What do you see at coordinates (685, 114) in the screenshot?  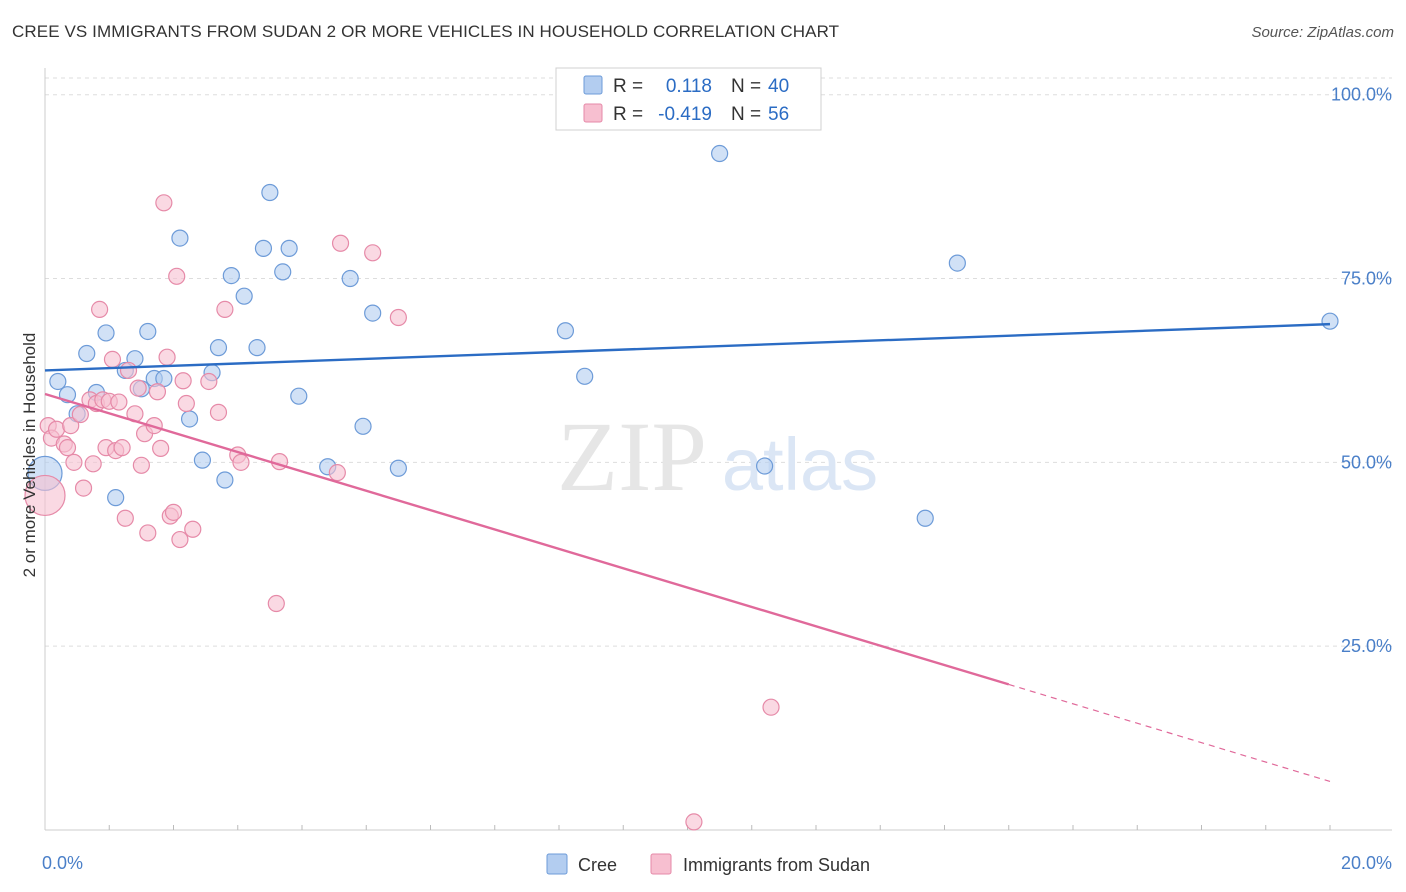 I see `legend-r-value: -0.419` at bounding box center [685, 114].